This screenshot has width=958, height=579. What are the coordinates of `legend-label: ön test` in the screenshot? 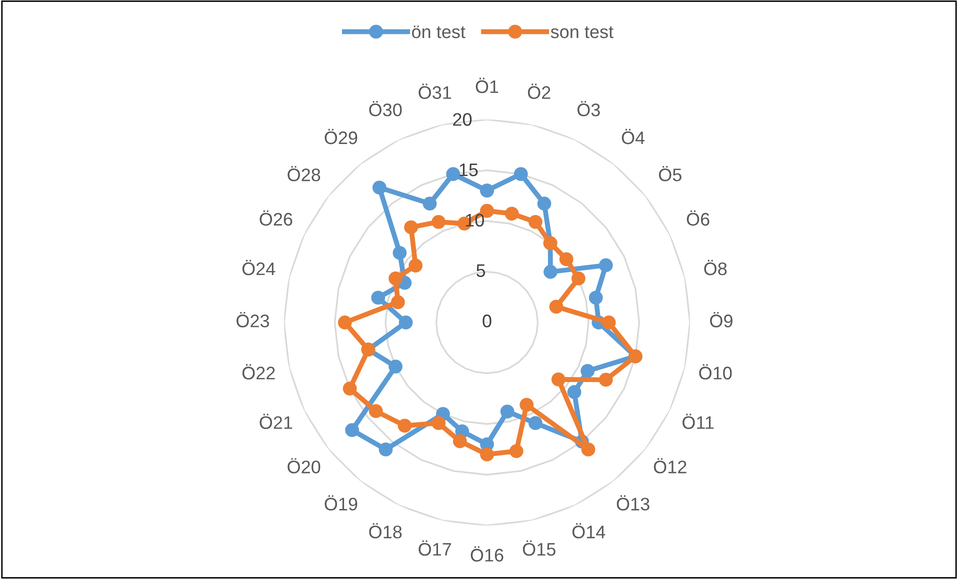 It's located at (439, 32).